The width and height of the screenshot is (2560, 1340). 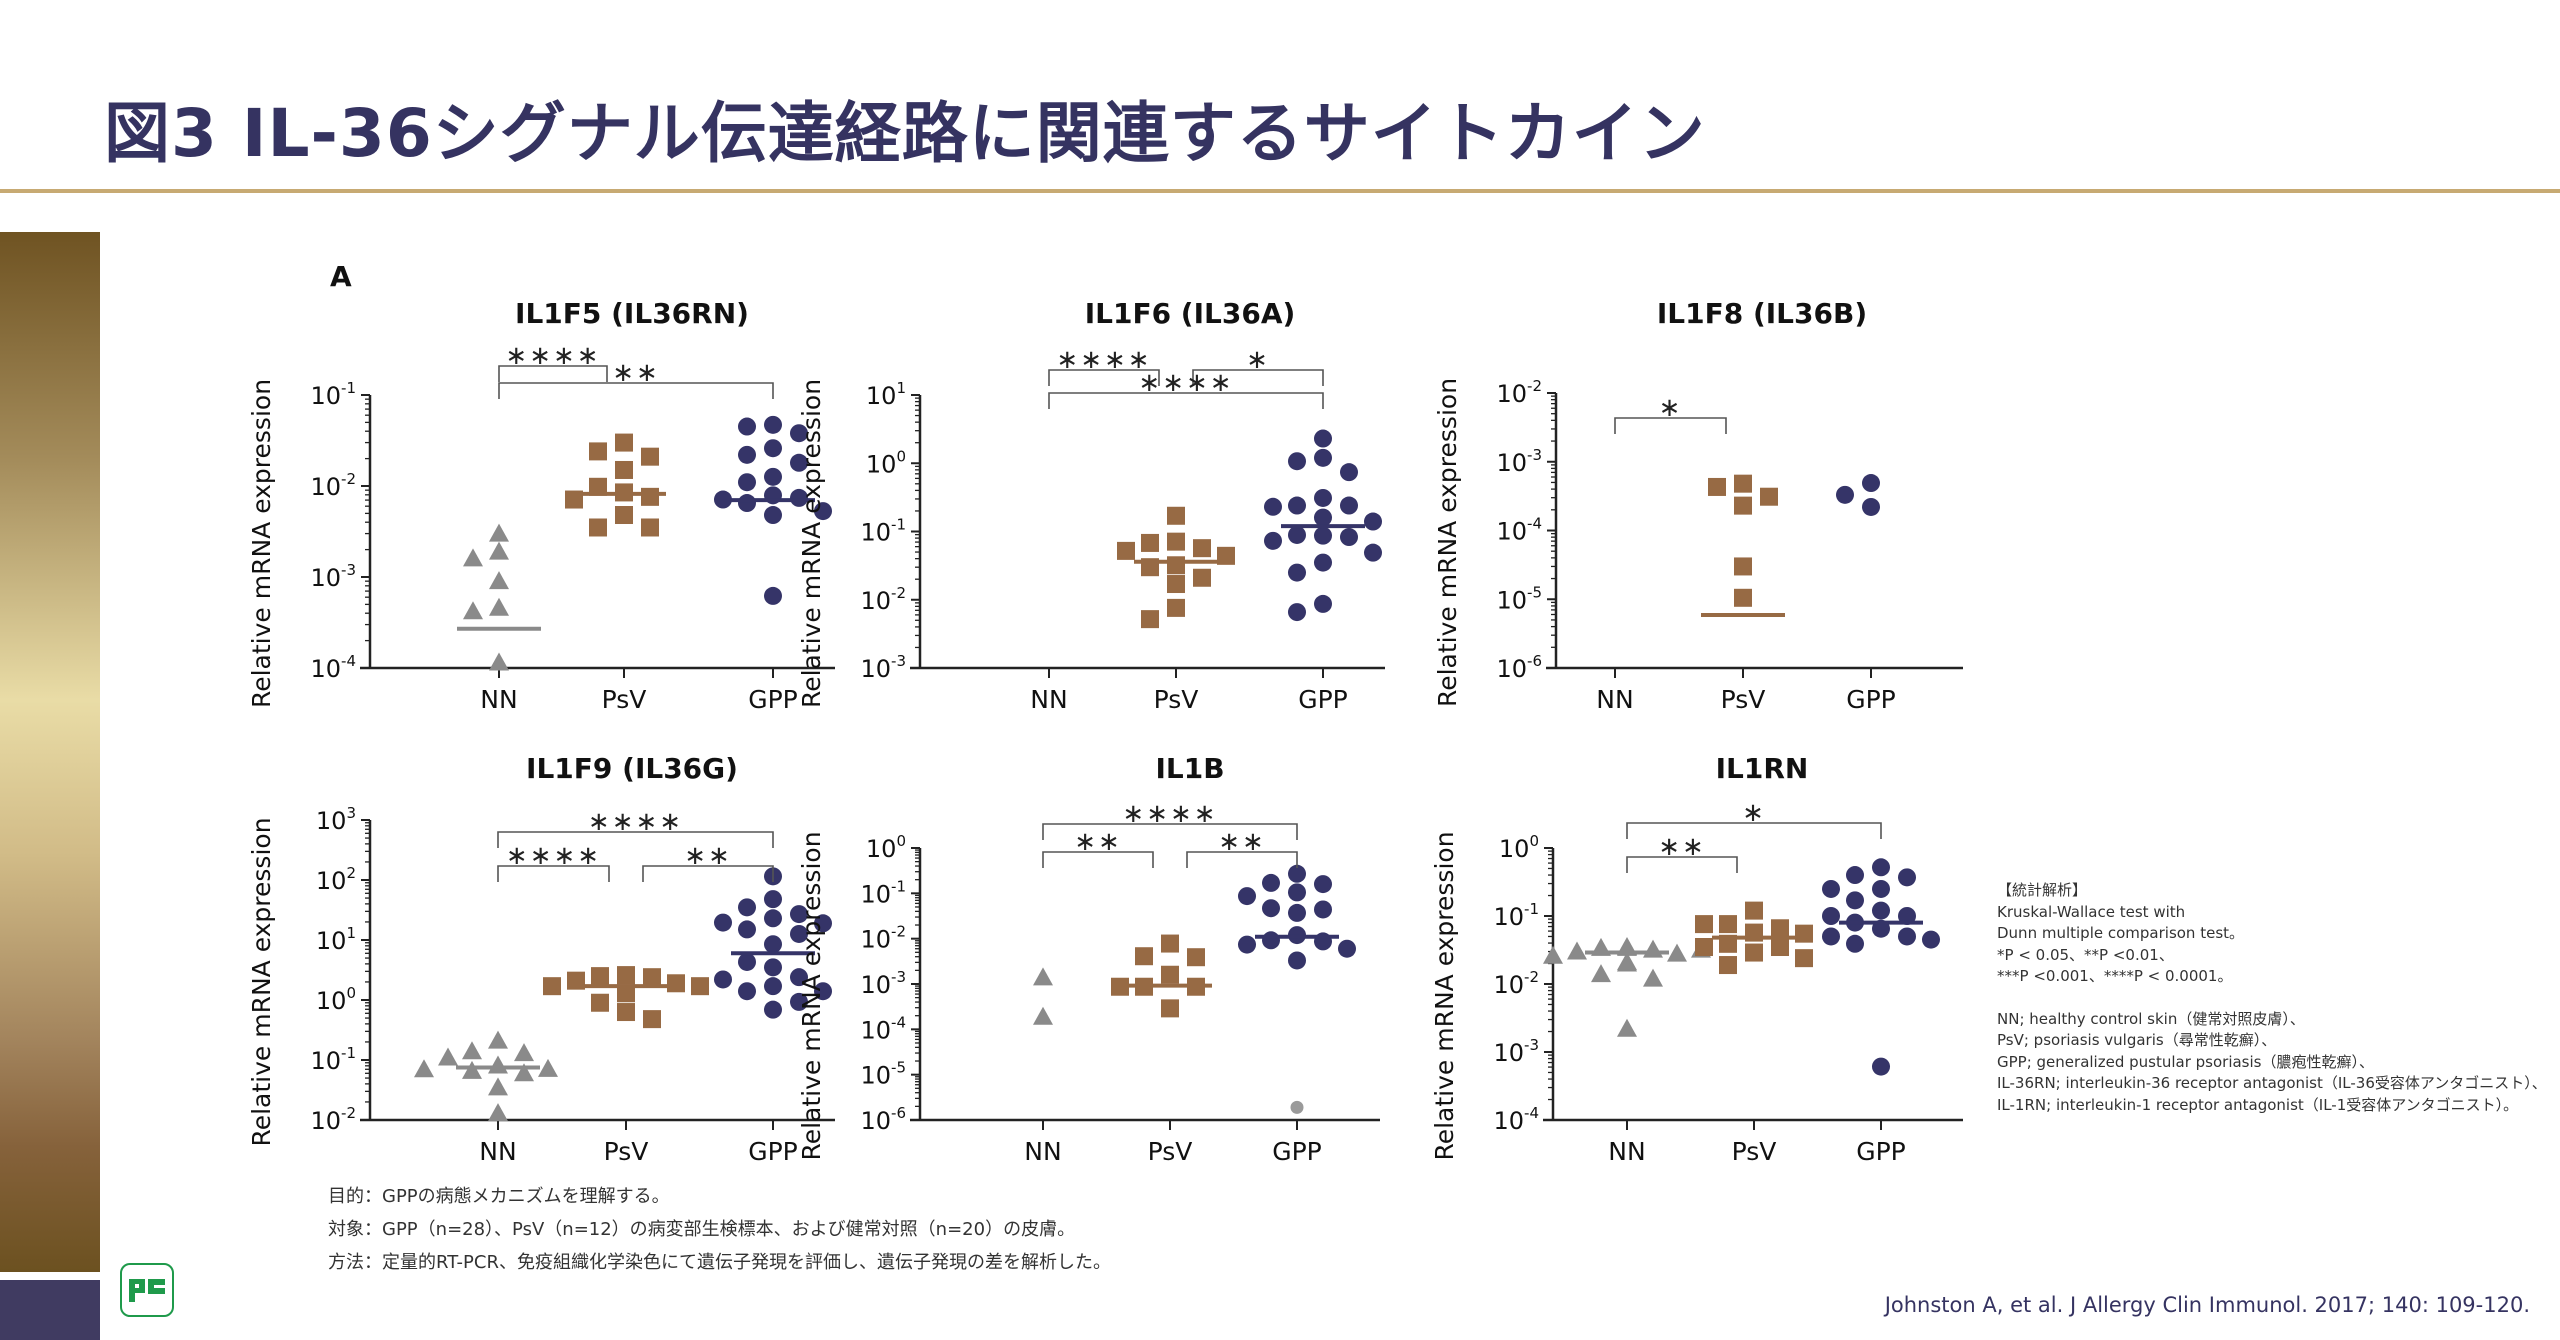 What do you see at coordinates (147, 1290) in the screenshot?
I see `pc-logo-icon` at bounding box center [147, 1290].